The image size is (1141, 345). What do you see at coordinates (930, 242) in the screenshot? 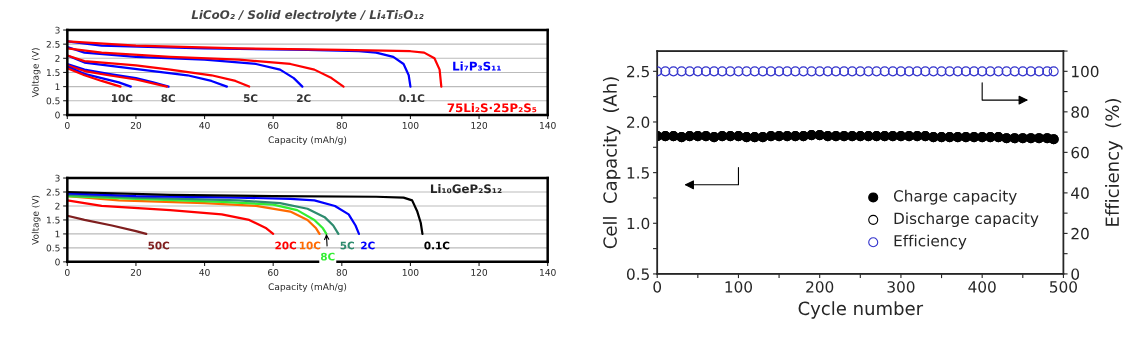
I see `legend-label: Efficiency` at bounding box center [930, 242].